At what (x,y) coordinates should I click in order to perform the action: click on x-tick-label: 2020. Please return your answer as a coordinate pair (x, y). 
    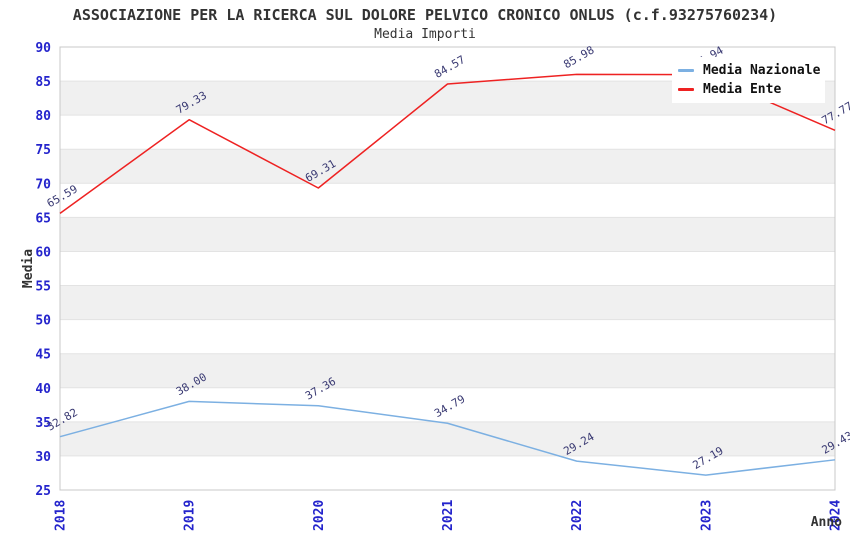
    Looking at the image, I should click on (319, 515).